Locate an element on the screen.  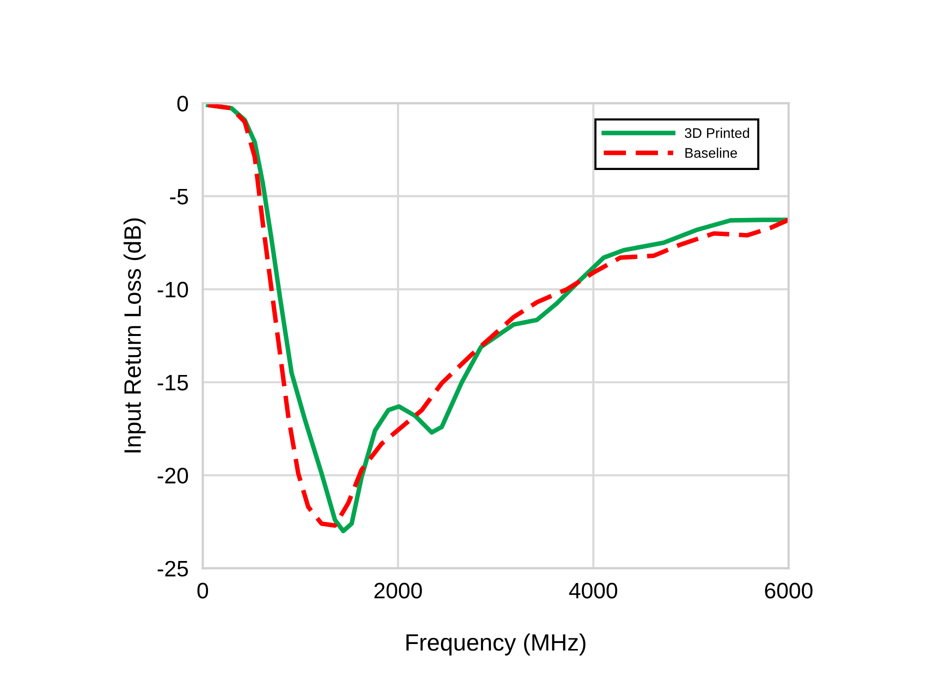
x-tick-label: 0 is located at coordinates (202, 590).